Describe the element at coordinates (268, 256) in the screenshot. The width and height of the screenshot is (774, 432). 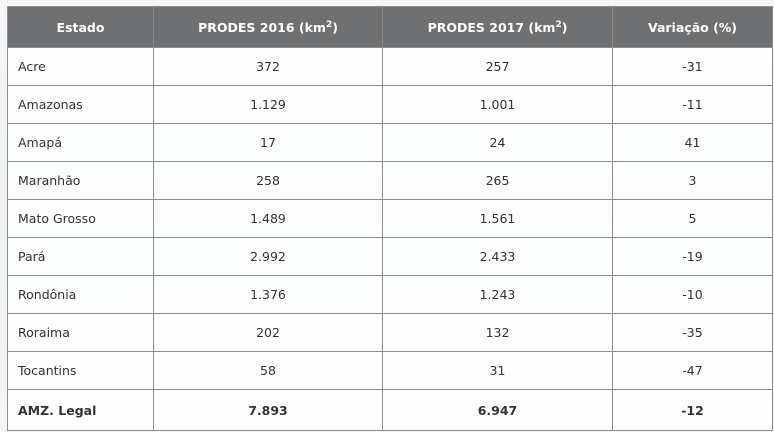
I see `cell-prodes-2016: 2.992` at that location.